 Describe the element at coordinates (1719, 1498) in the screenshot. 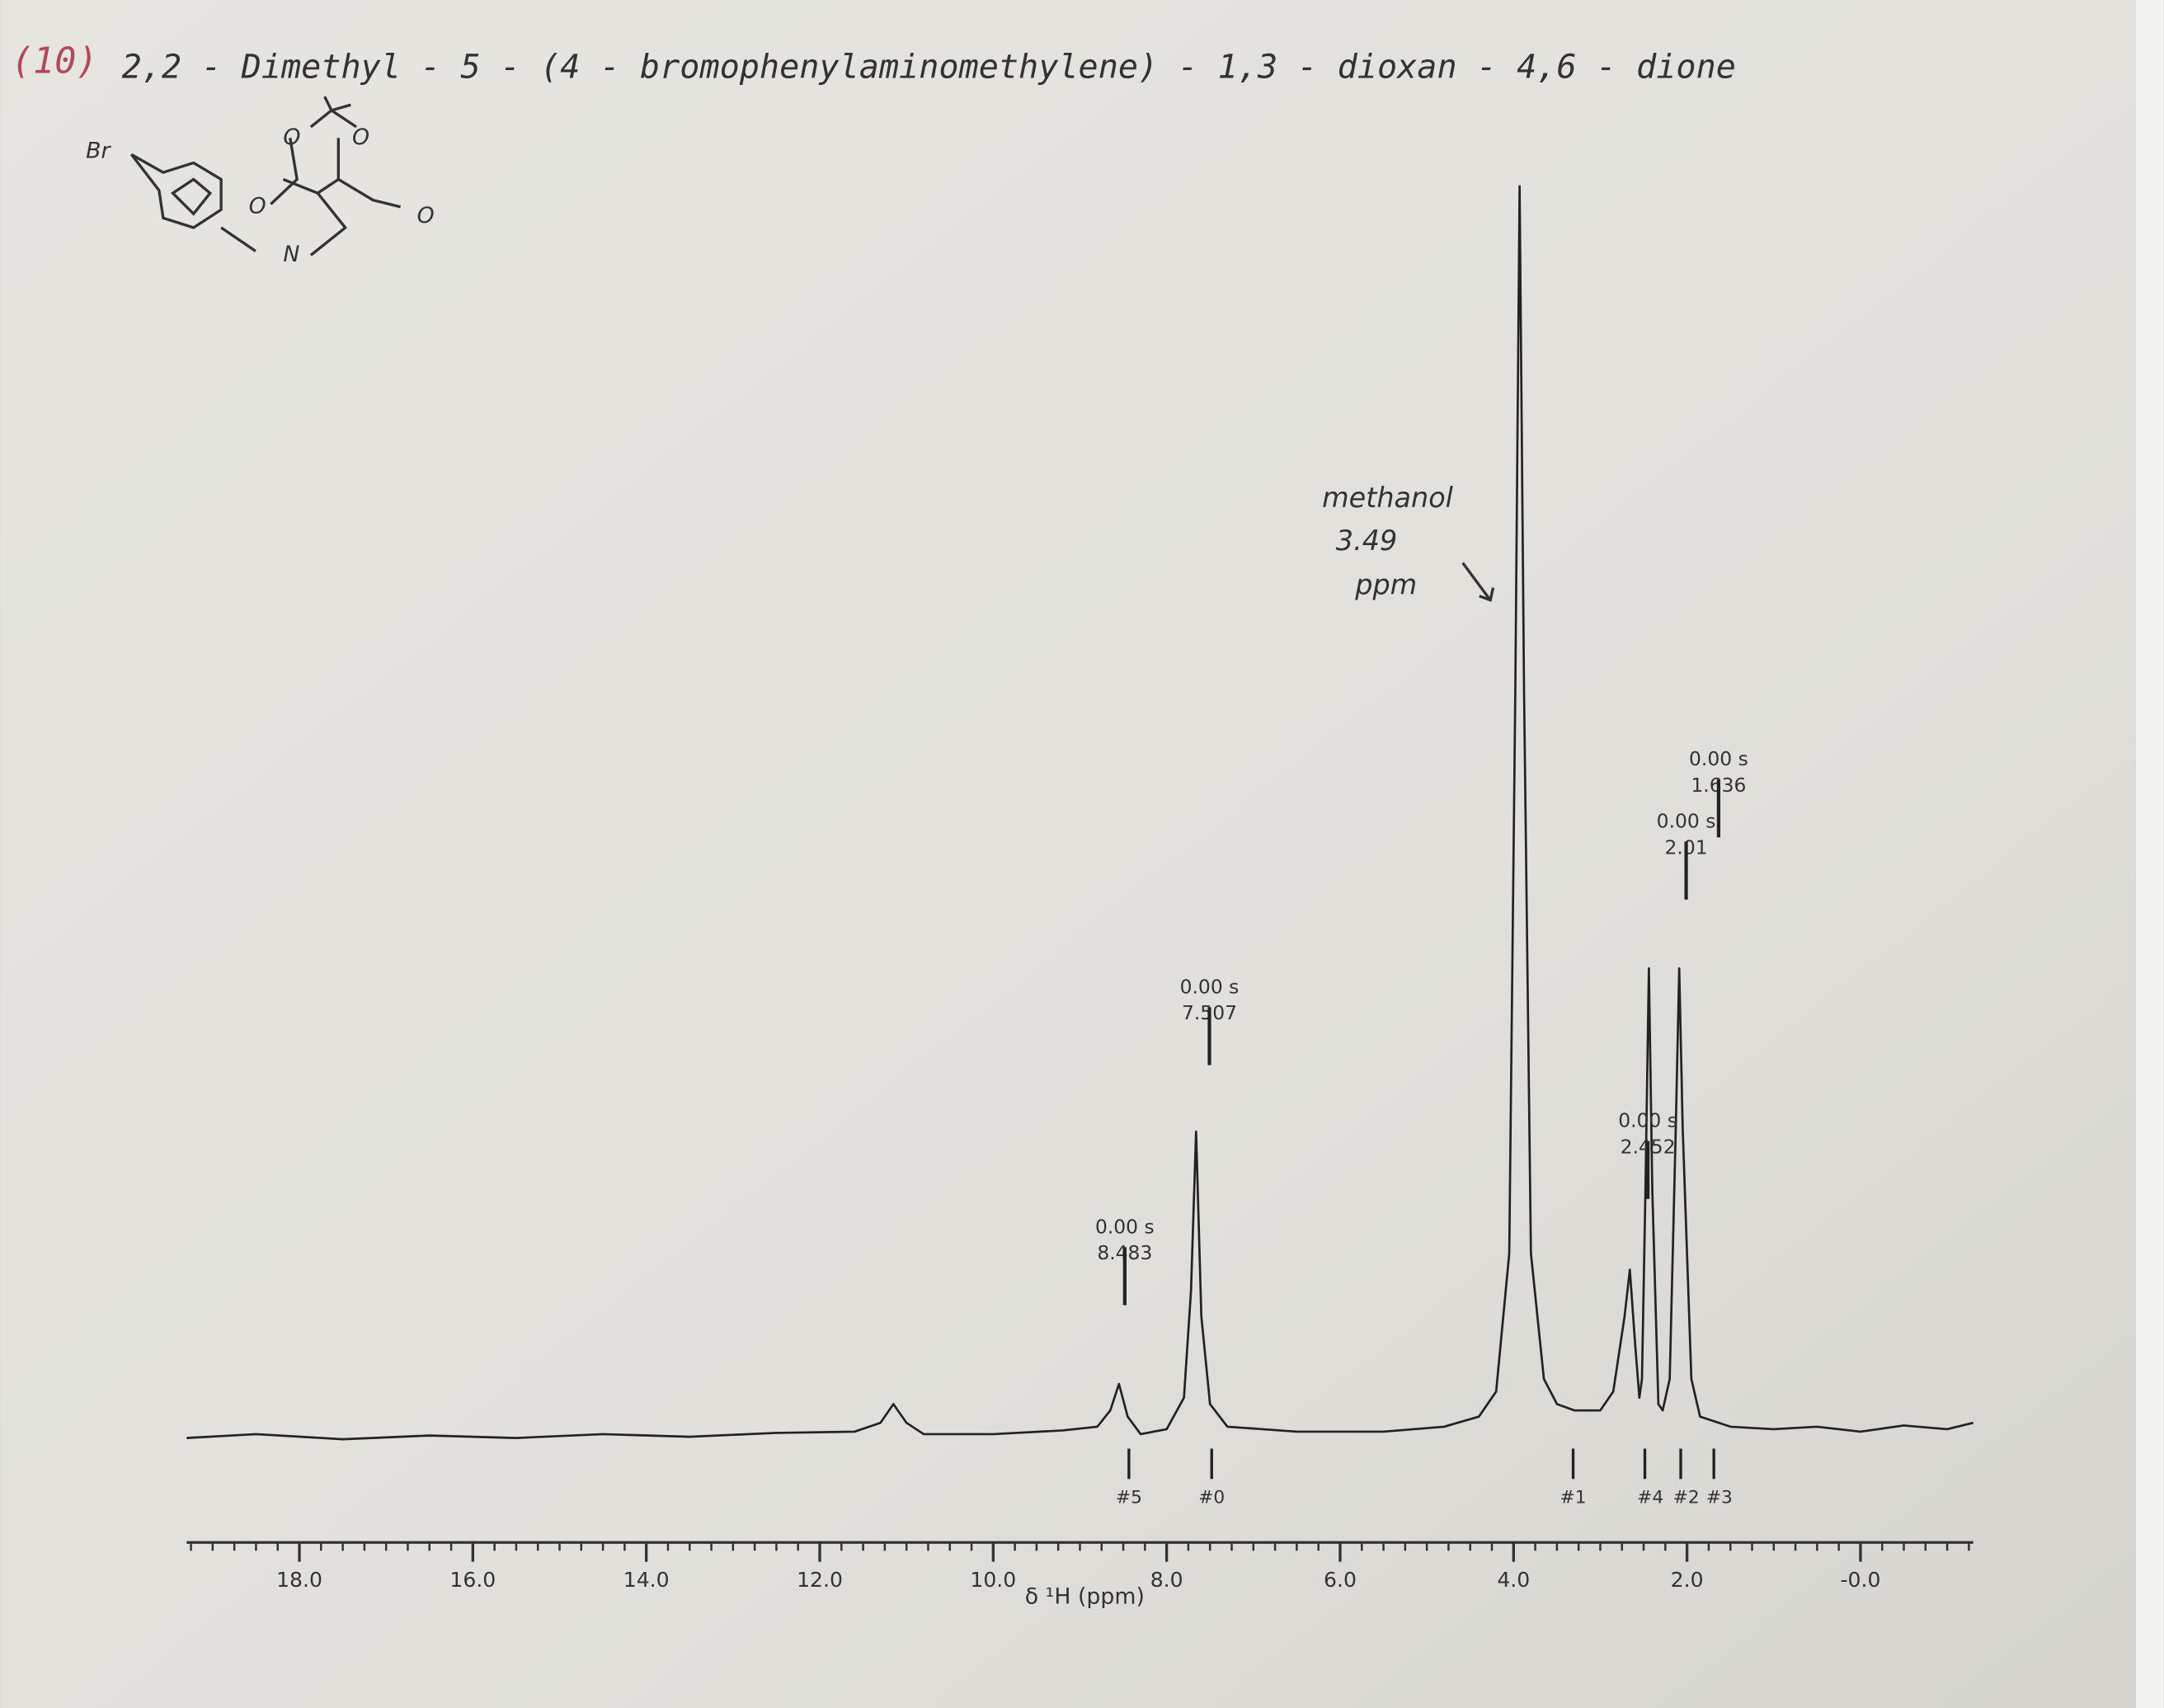

I see `peak-marker: #3` at that location.